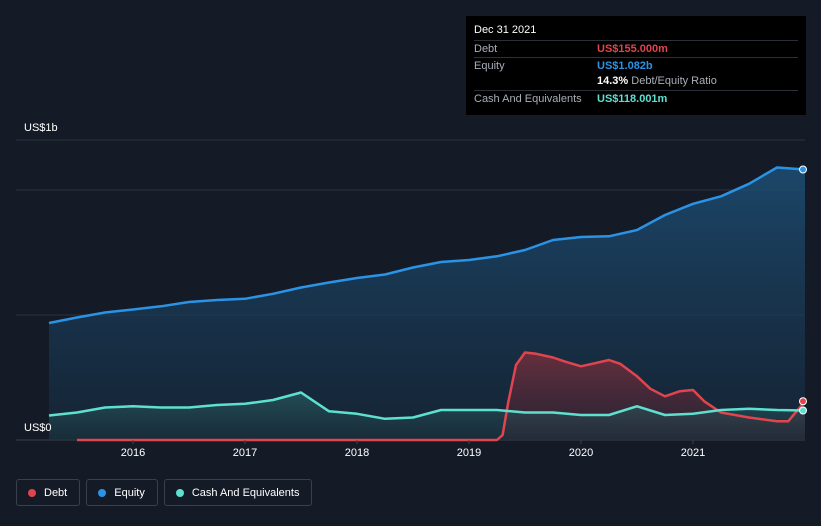 Image resolution: width=821 pixels, height=526 pixels. What do you see at coordinates (803, 401) in the screenshot?
I see `endpoint-debt` at bounding box center [803, 401].